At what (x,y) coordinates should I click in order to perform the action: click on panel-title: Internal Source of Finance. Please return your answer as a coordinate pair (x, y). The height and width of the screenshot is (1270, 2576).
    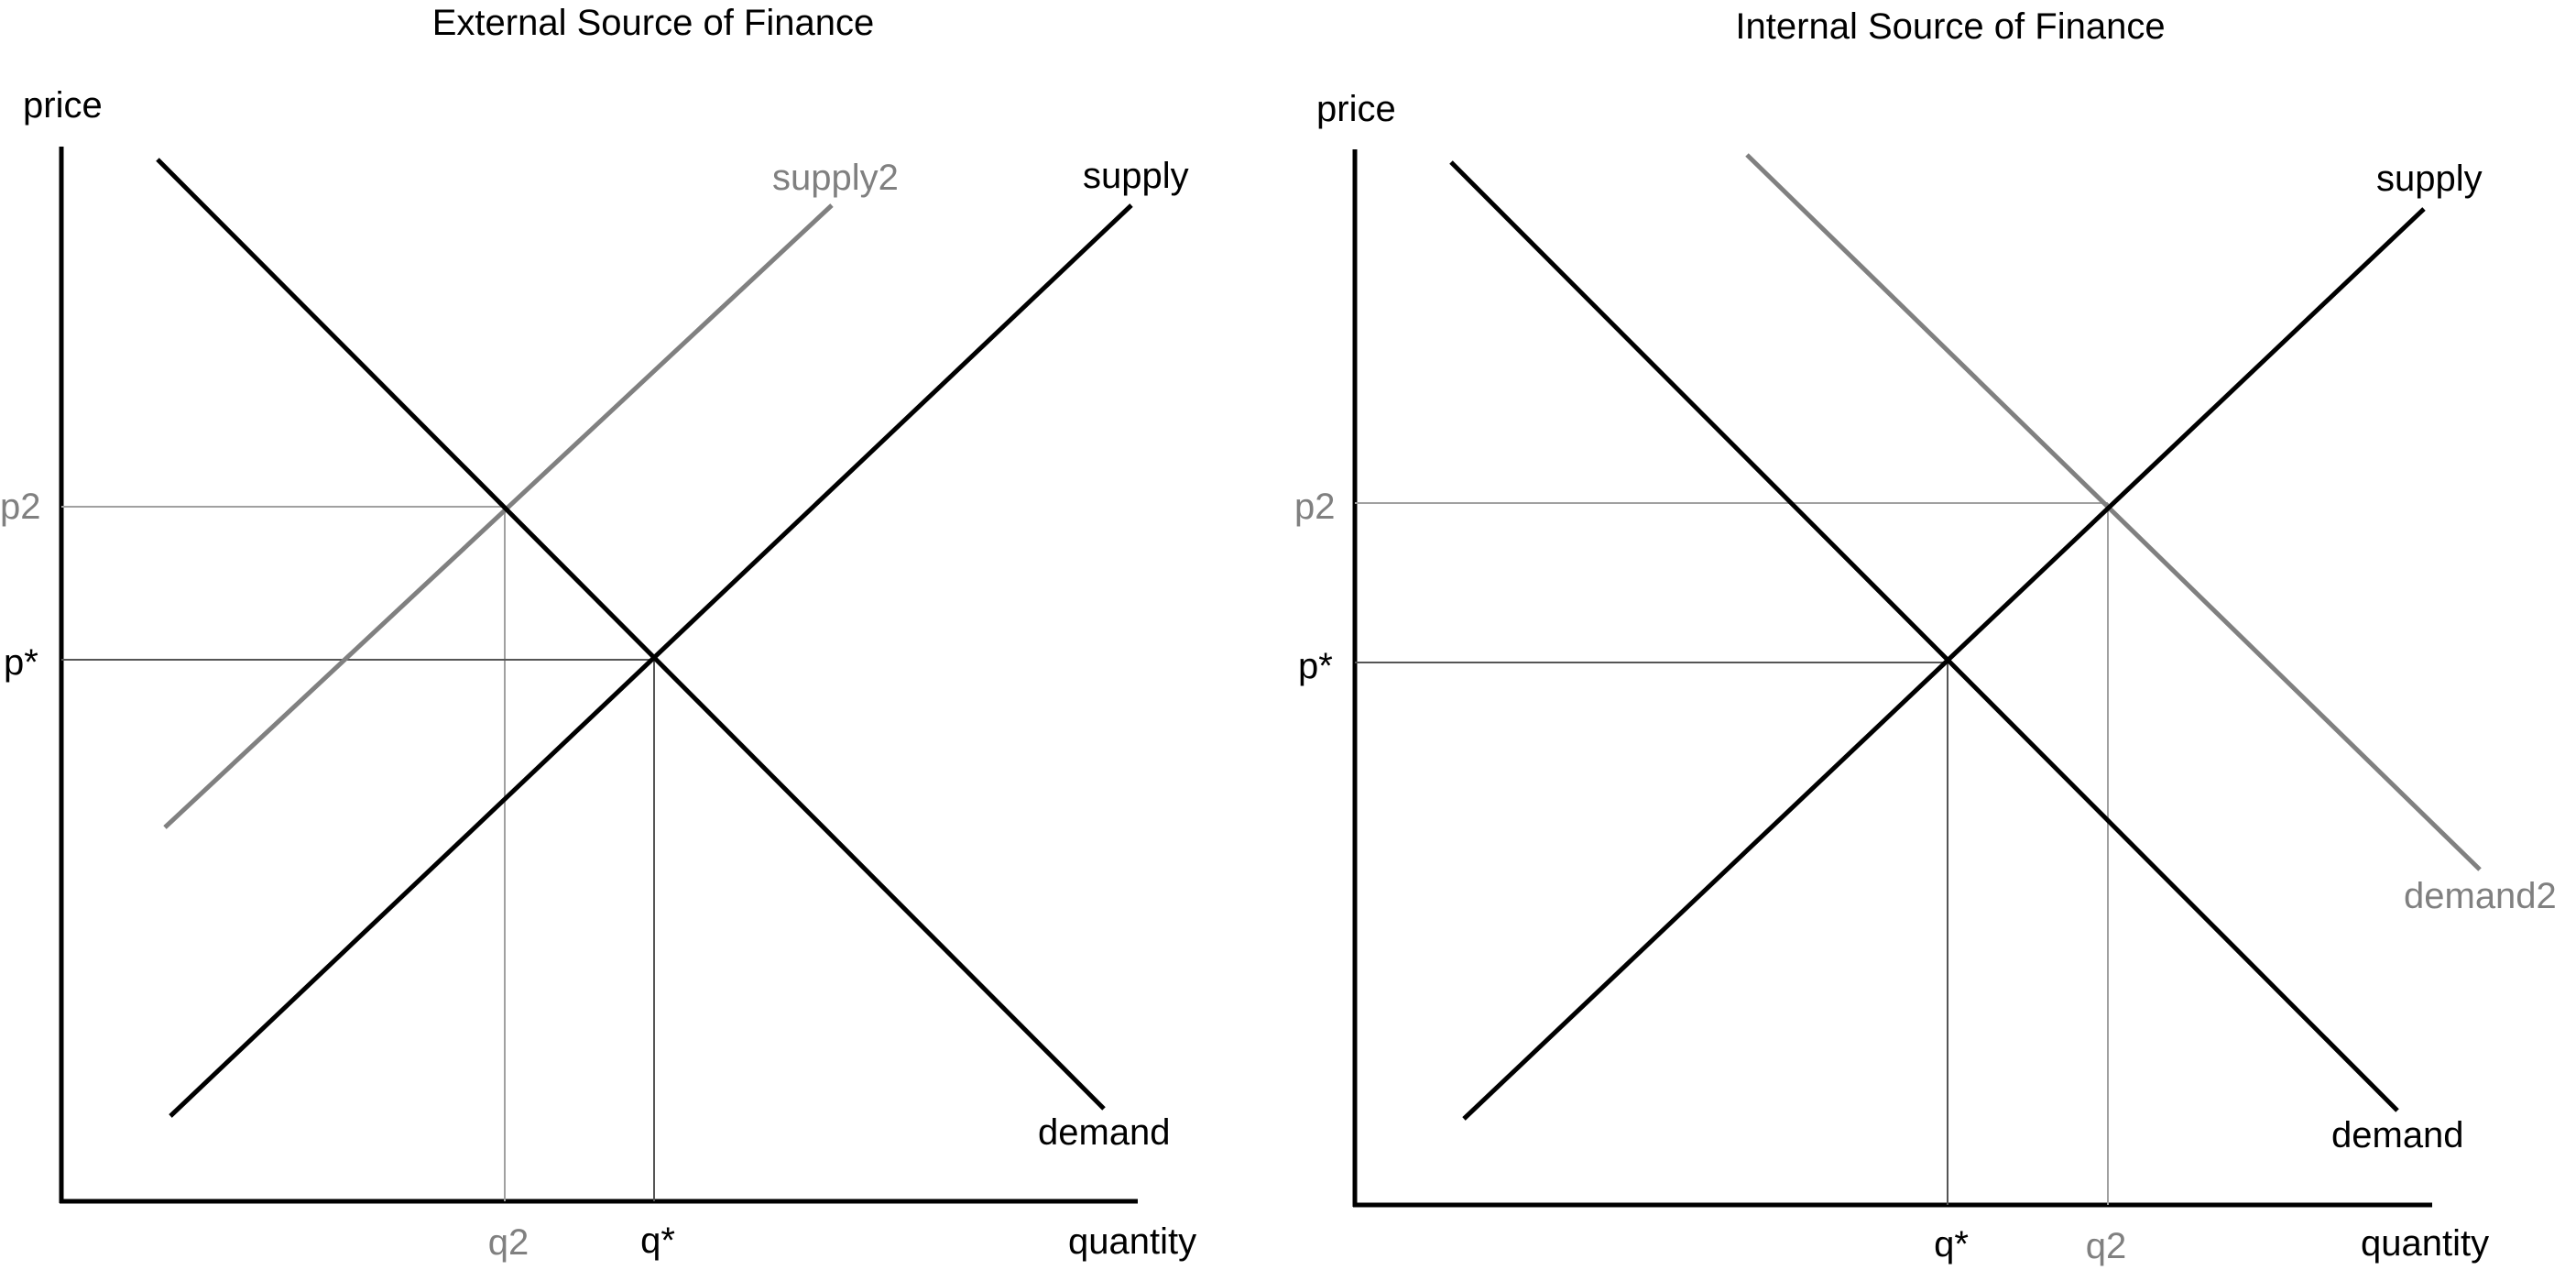
    Looking at the image, I should click on (1950, 26).